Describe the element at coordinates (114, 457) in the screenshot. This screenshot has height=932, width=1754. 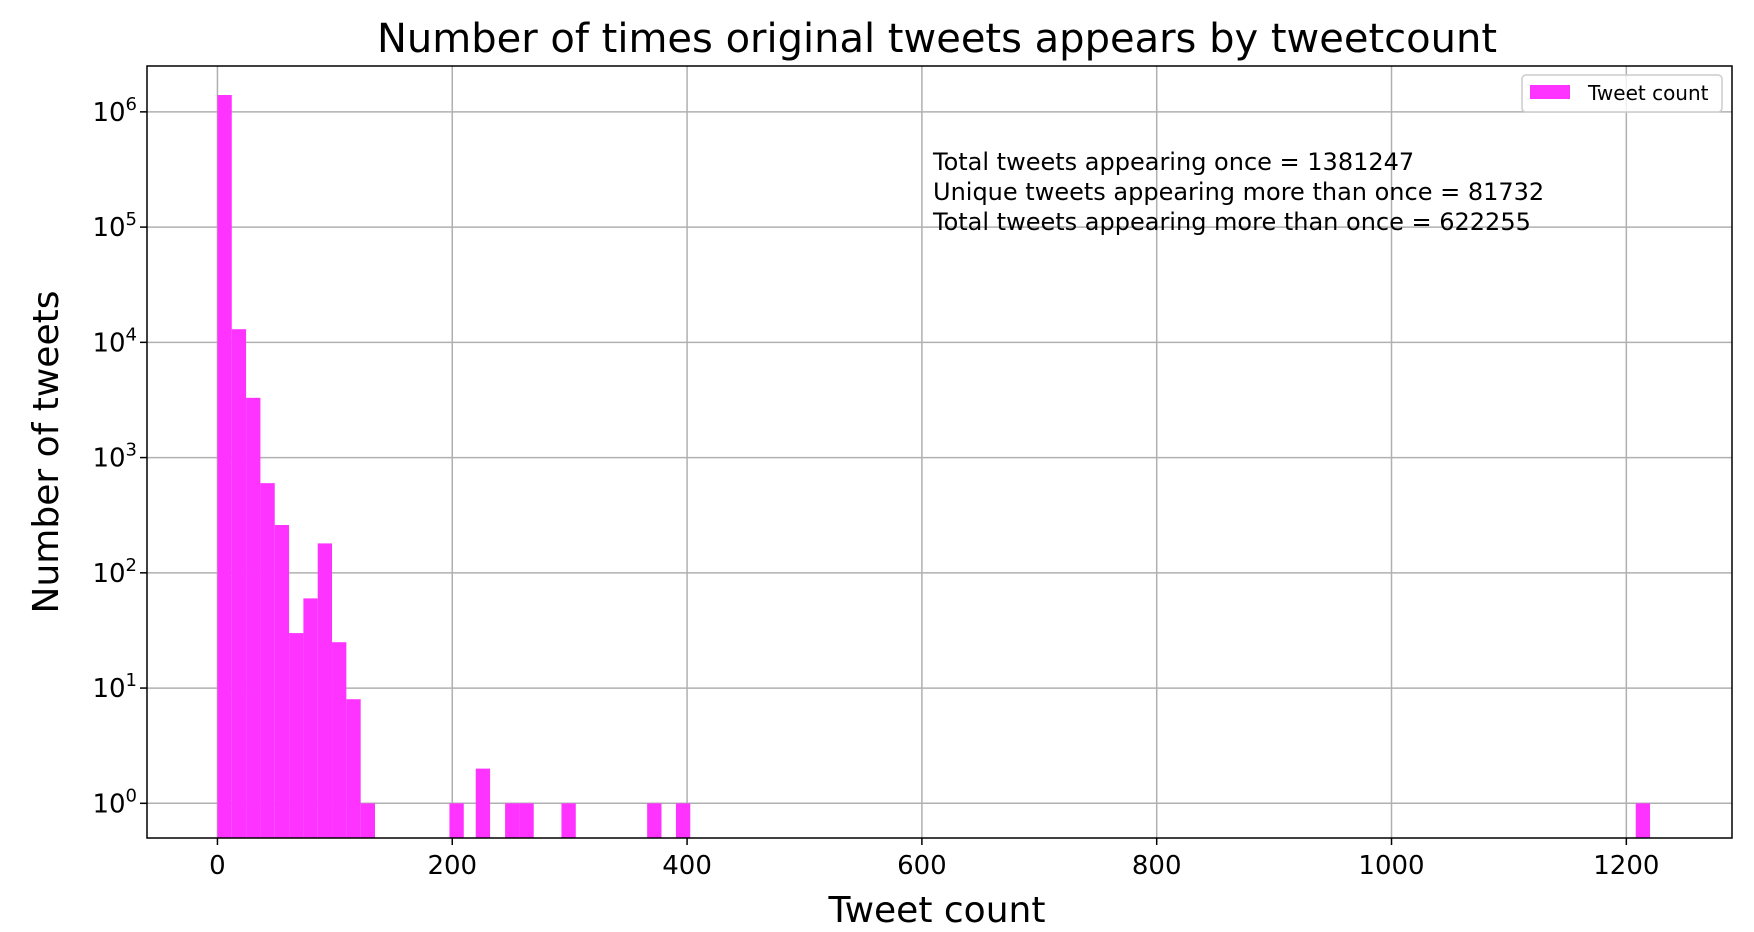
I see `y-tick-label-3: 10³` at that location.